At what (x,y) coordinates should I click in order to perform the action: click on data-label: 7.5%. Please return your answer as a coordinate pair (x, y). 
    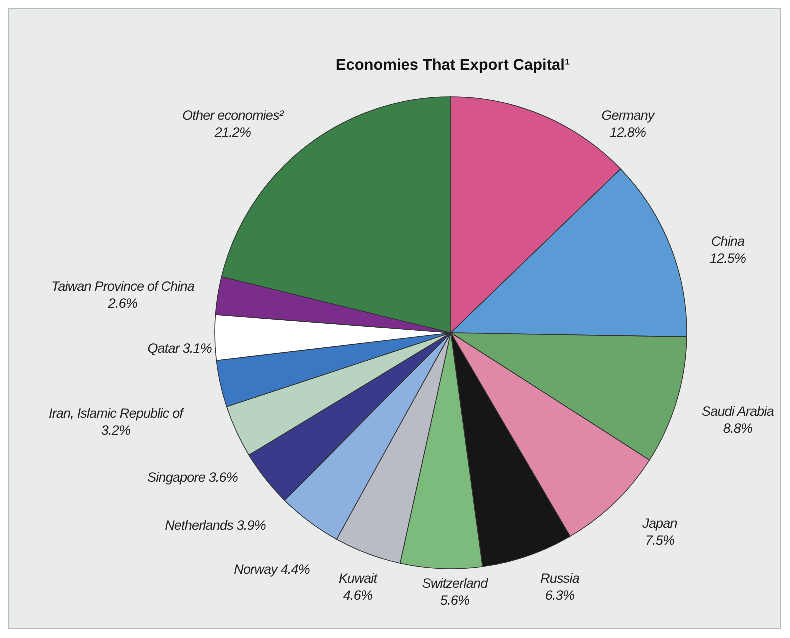
    Looking at the image, I should click on (660, 540).